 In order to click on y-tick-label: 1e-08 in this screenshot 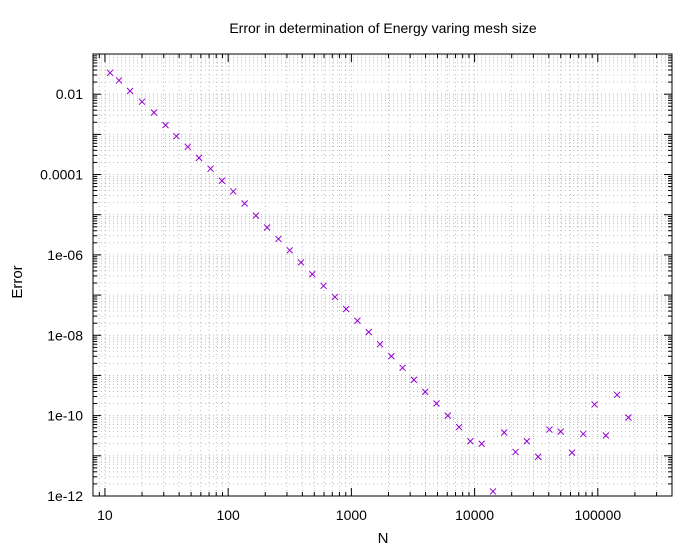, I will do `click(65, 335)`.